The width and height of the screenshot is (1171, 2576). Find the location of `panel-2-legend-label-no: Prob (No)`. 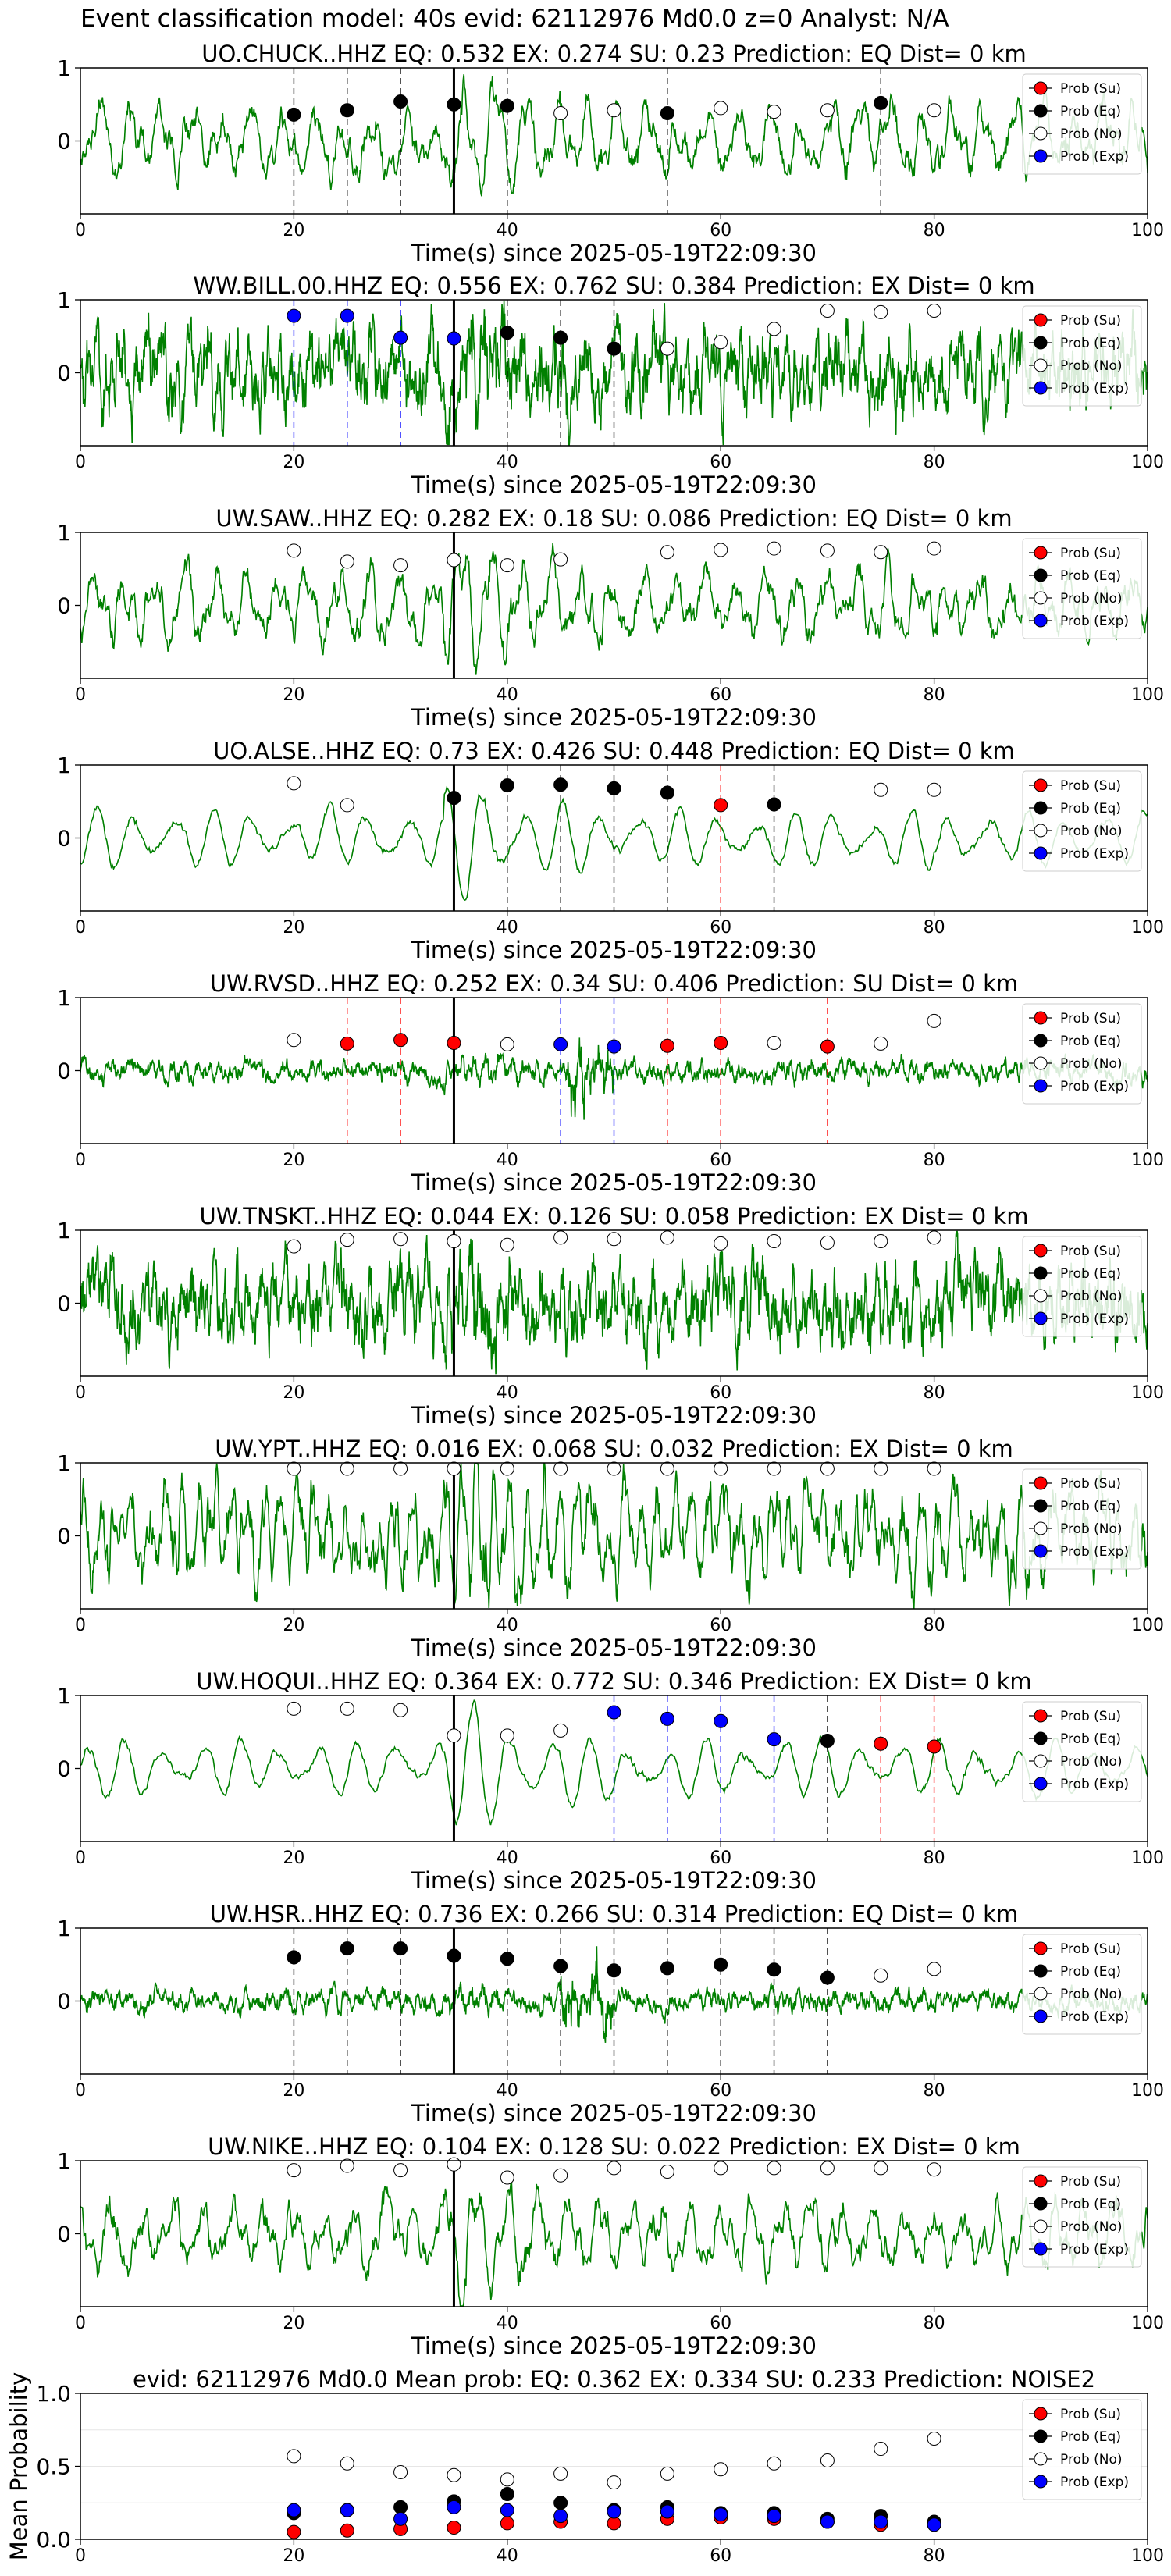

panel-2-legend-label-no: Prob (No) is located at coordinates (1091, 366).